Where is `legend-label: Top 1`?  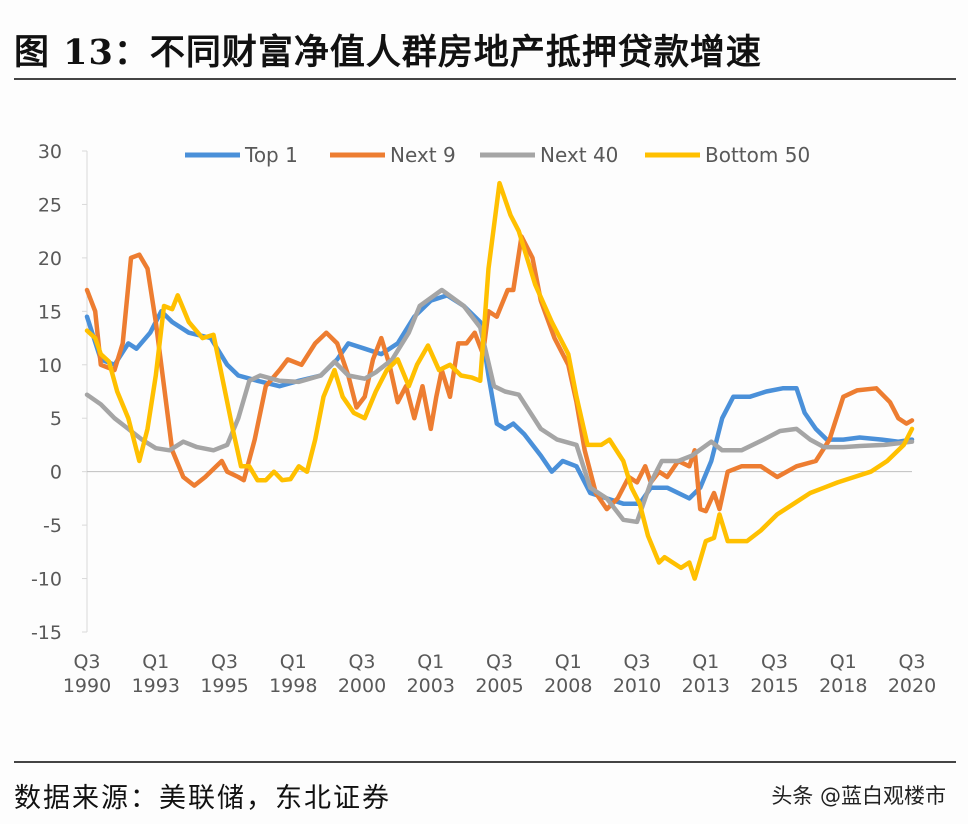 legend-label: Top 1 is located at coordinates (271, 155).